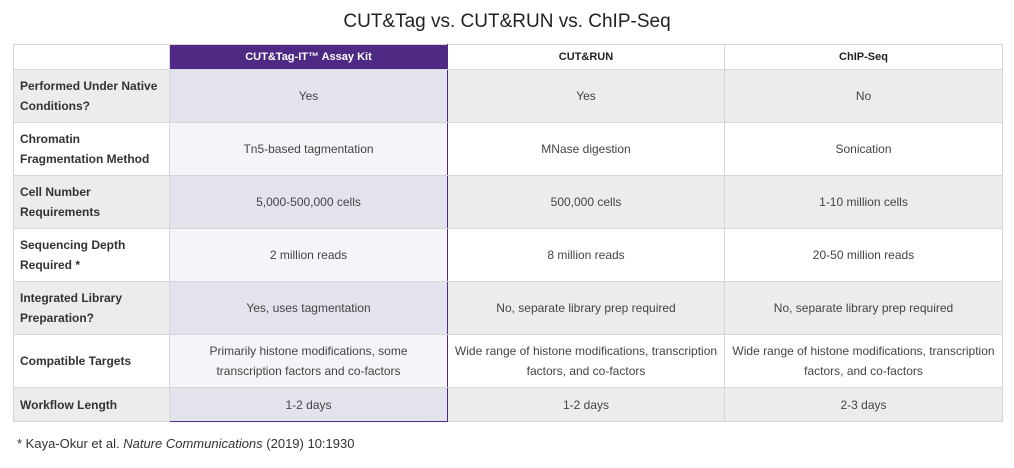 The image size is (1014, 468). What do you see at coordinates (586, 202) in the screenshot?
I see `cell-cut-run: 500,000 cells` at bounding box center [586, 202].